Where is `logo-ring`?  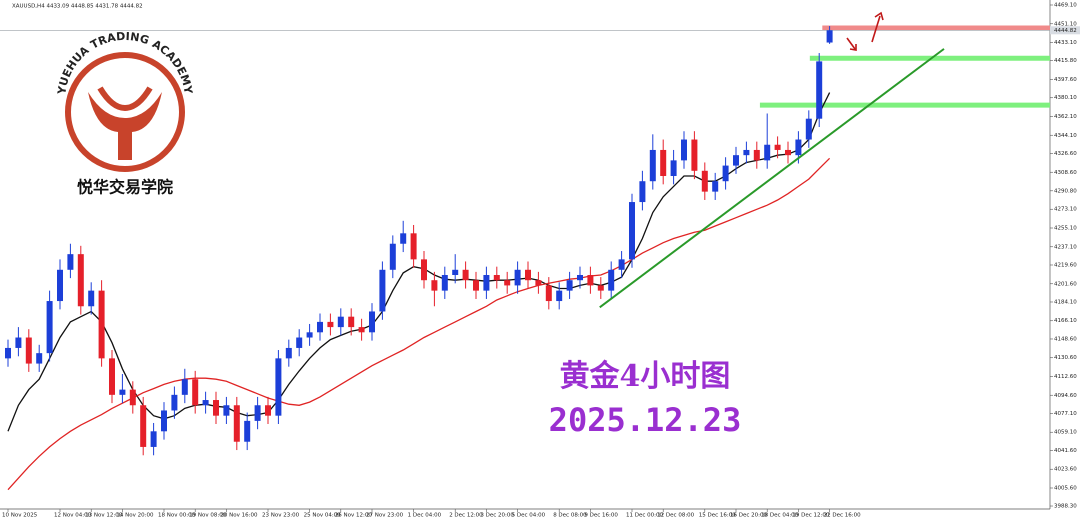 logo-ring is located at coordinates (125, 112).